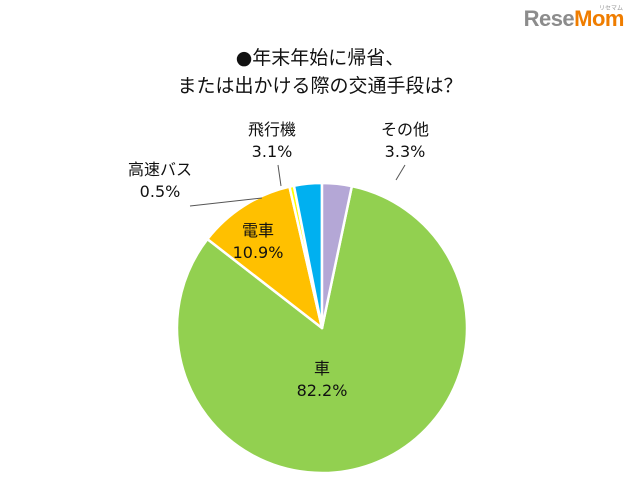 The width and height of the screenshot is (640, 497). I want to click on label-value-car: 82.2%, so click(322, 390).